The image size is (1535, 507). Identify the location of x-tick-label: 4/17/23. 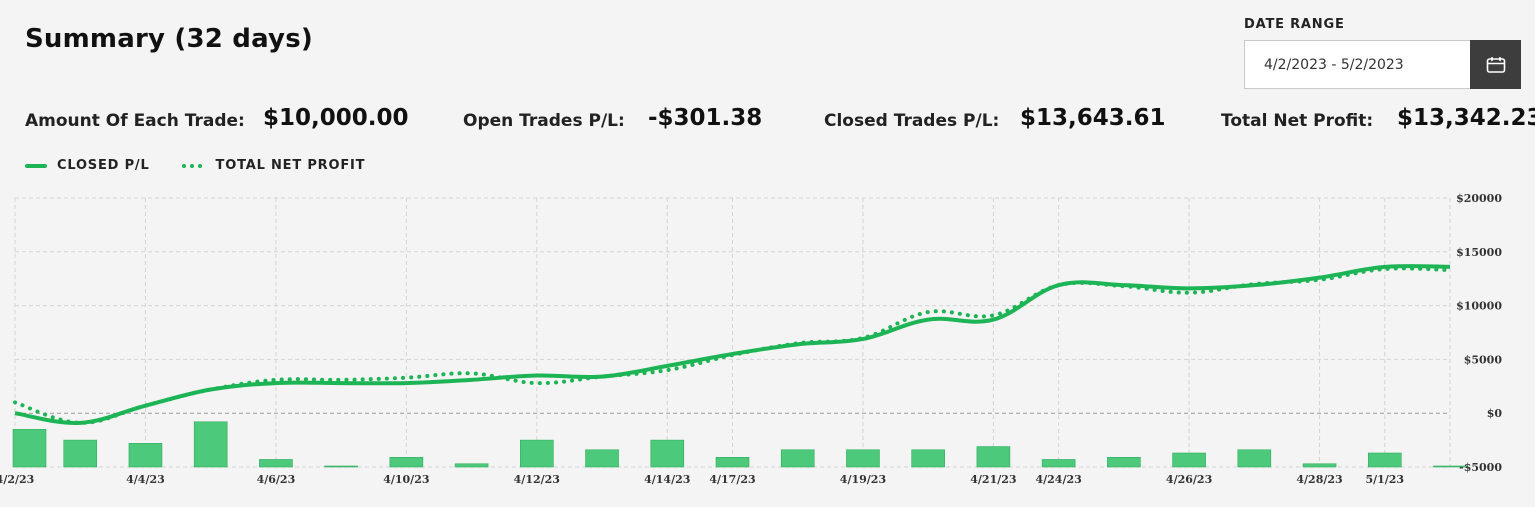
(732, 479).